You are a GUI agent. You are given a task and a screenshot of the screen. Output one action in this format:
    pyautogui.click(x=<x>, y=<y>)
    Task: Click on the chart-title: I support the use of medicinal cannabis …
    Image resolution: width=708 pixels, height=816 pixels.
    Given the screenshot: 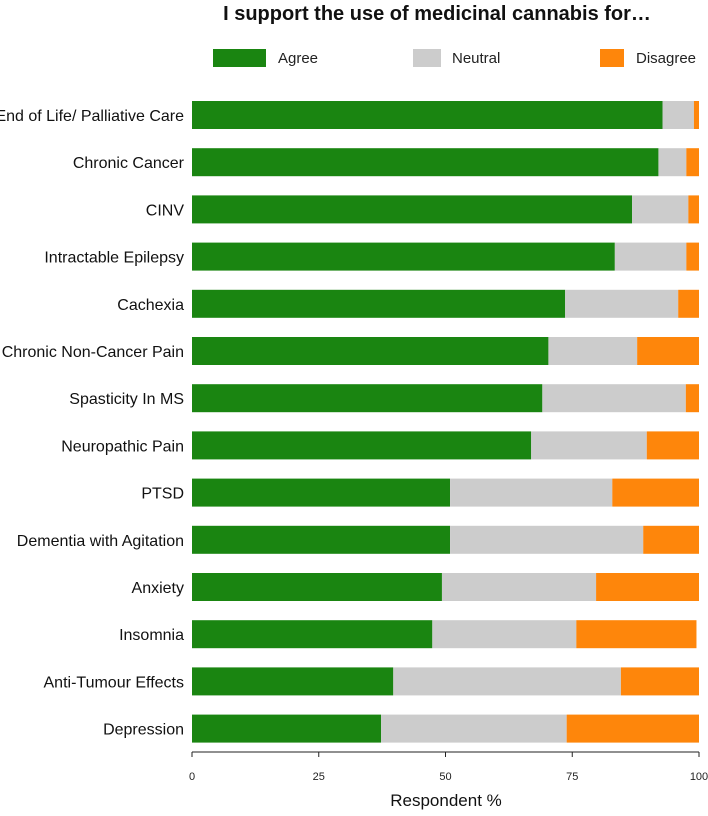 What is the action you would take?
    pyautogui.click(x=437, y=14)
    